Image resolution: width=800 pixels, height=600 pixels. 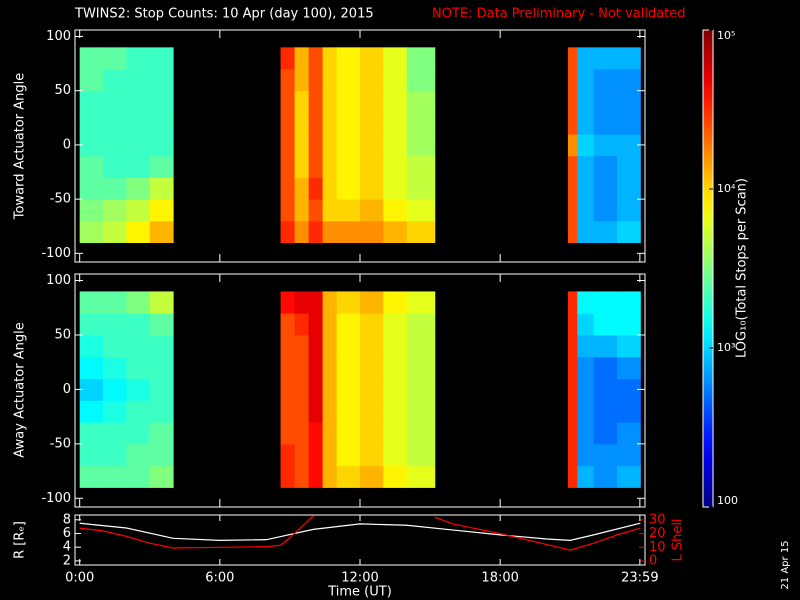 I want to click on y-tick-label: -50, so click(x=60, y=443).